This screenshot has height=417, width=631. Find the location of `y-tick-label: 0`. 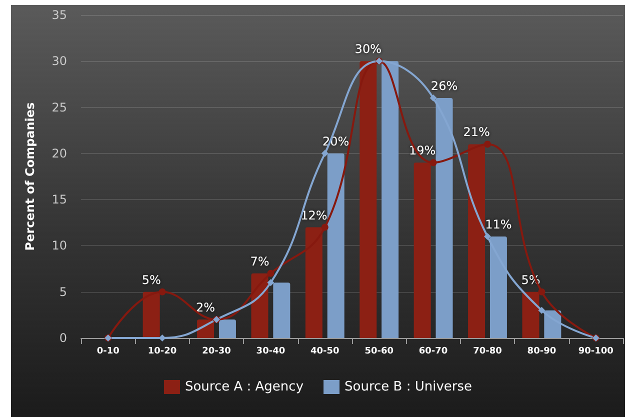

y-tick-label: 0 is located at coordinates (63, 338).